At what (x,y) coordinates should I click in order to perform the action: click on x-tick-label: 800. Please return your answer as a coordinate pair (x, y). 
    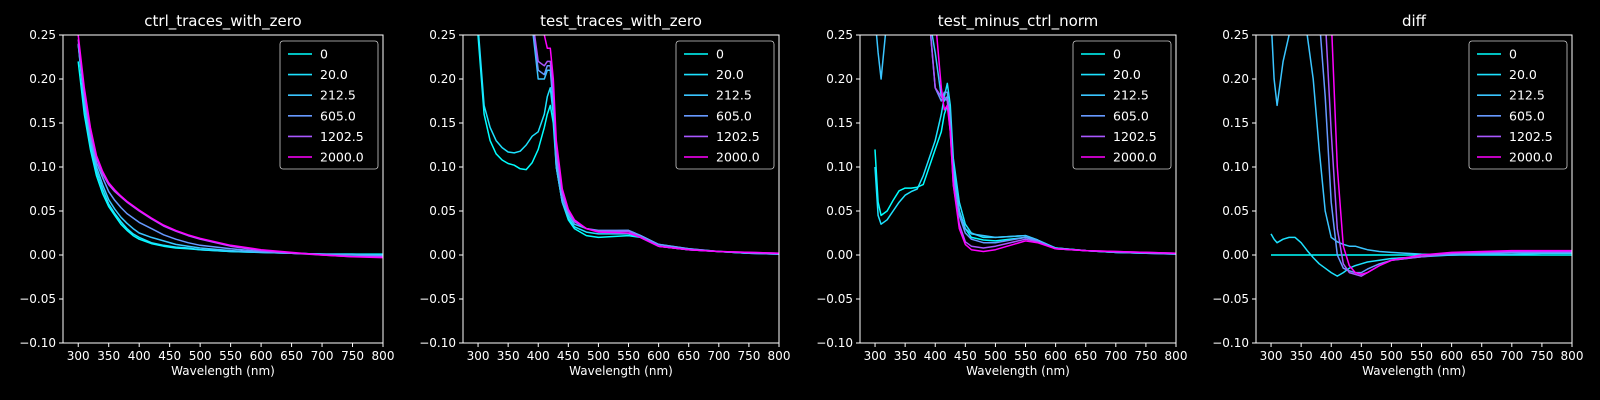
    Looking at the image, I should click on (383, 356).